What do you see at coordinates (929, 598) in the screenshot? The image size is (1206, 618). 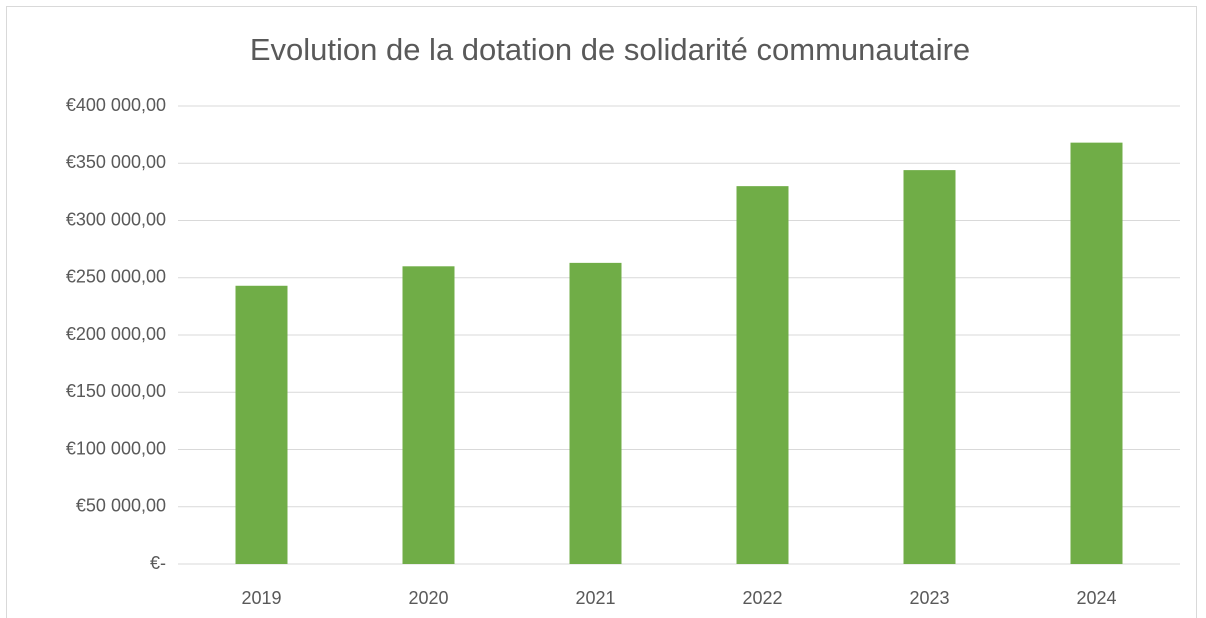 I see `x-tick-label: 2023` at bounding box center [929, 598].